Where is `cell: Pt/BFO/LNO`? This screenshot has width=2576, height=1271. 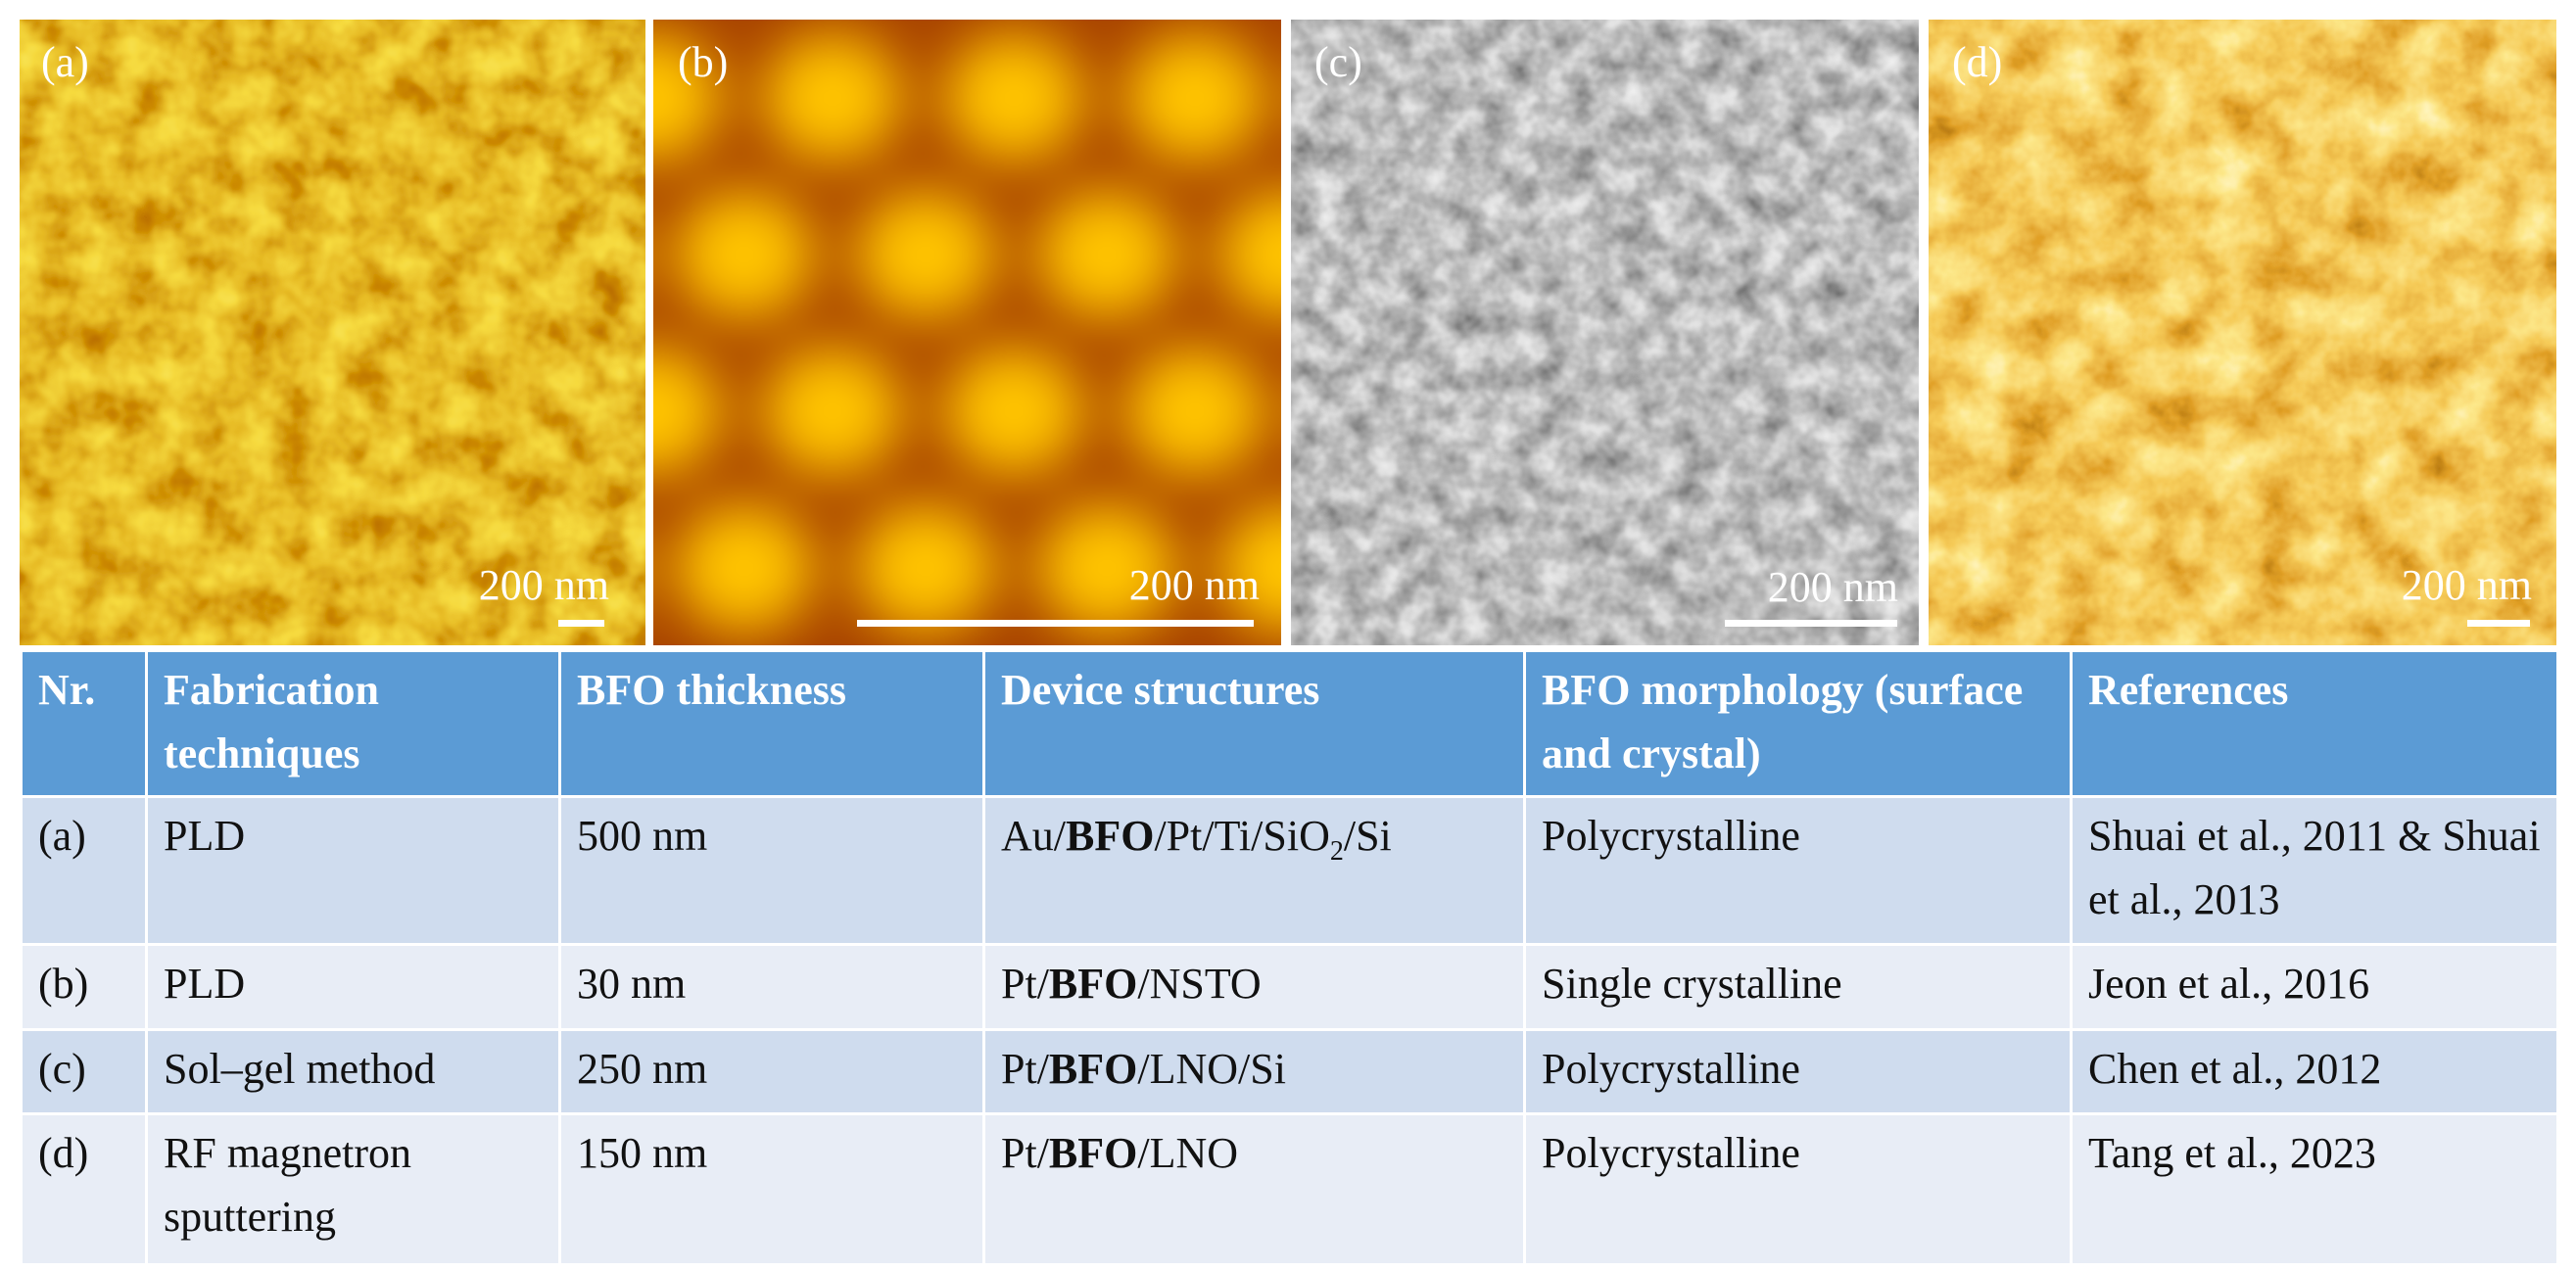
cell: Pt/BFO/LNO is located at coordinates (1254, 1189).